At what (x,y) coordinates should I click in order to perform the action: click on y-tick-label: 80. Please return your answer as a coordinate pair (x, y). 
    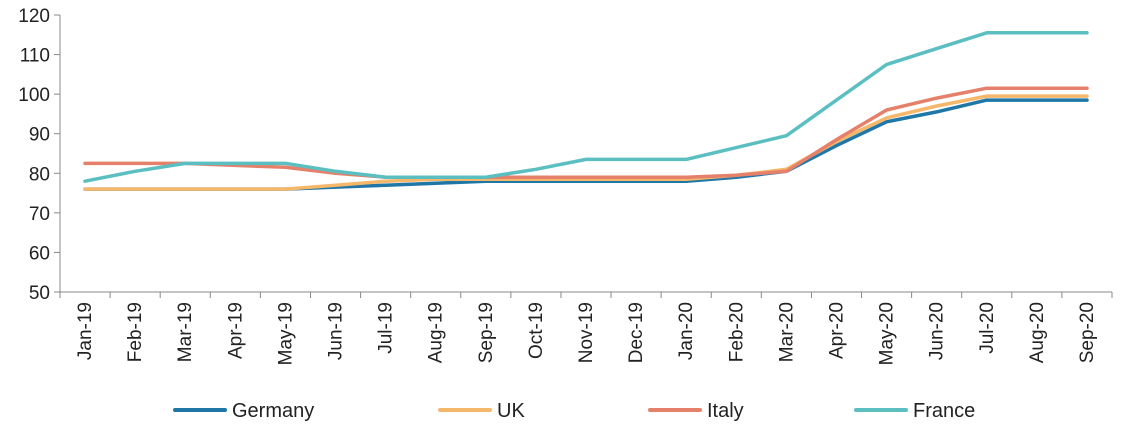
    Looking at the image, I should click on (39, 174).